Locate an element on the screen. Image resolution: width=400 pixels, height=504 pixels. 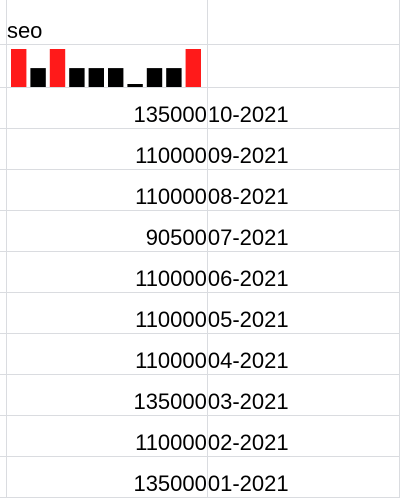
date-cell: 01-2021 is located at coordinates (303, 477).